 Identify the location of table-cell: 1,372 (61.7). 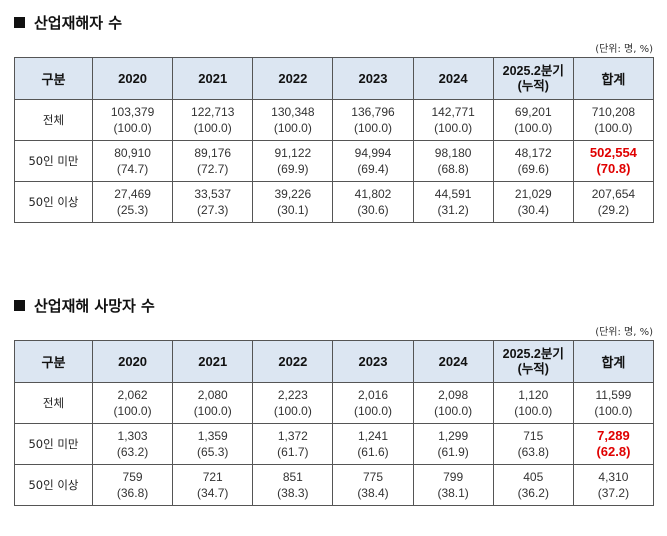
(293, 444).